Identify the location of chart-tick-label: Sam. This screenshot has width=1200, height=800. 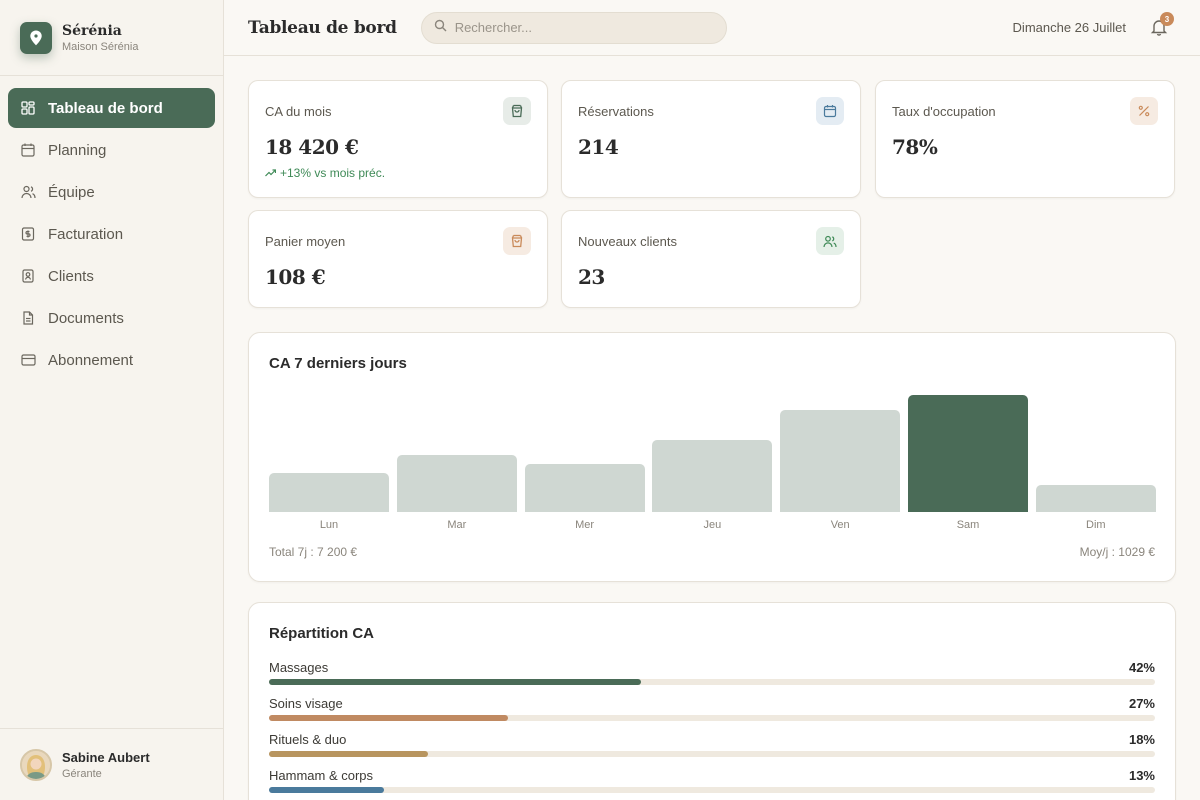
(968, 525).